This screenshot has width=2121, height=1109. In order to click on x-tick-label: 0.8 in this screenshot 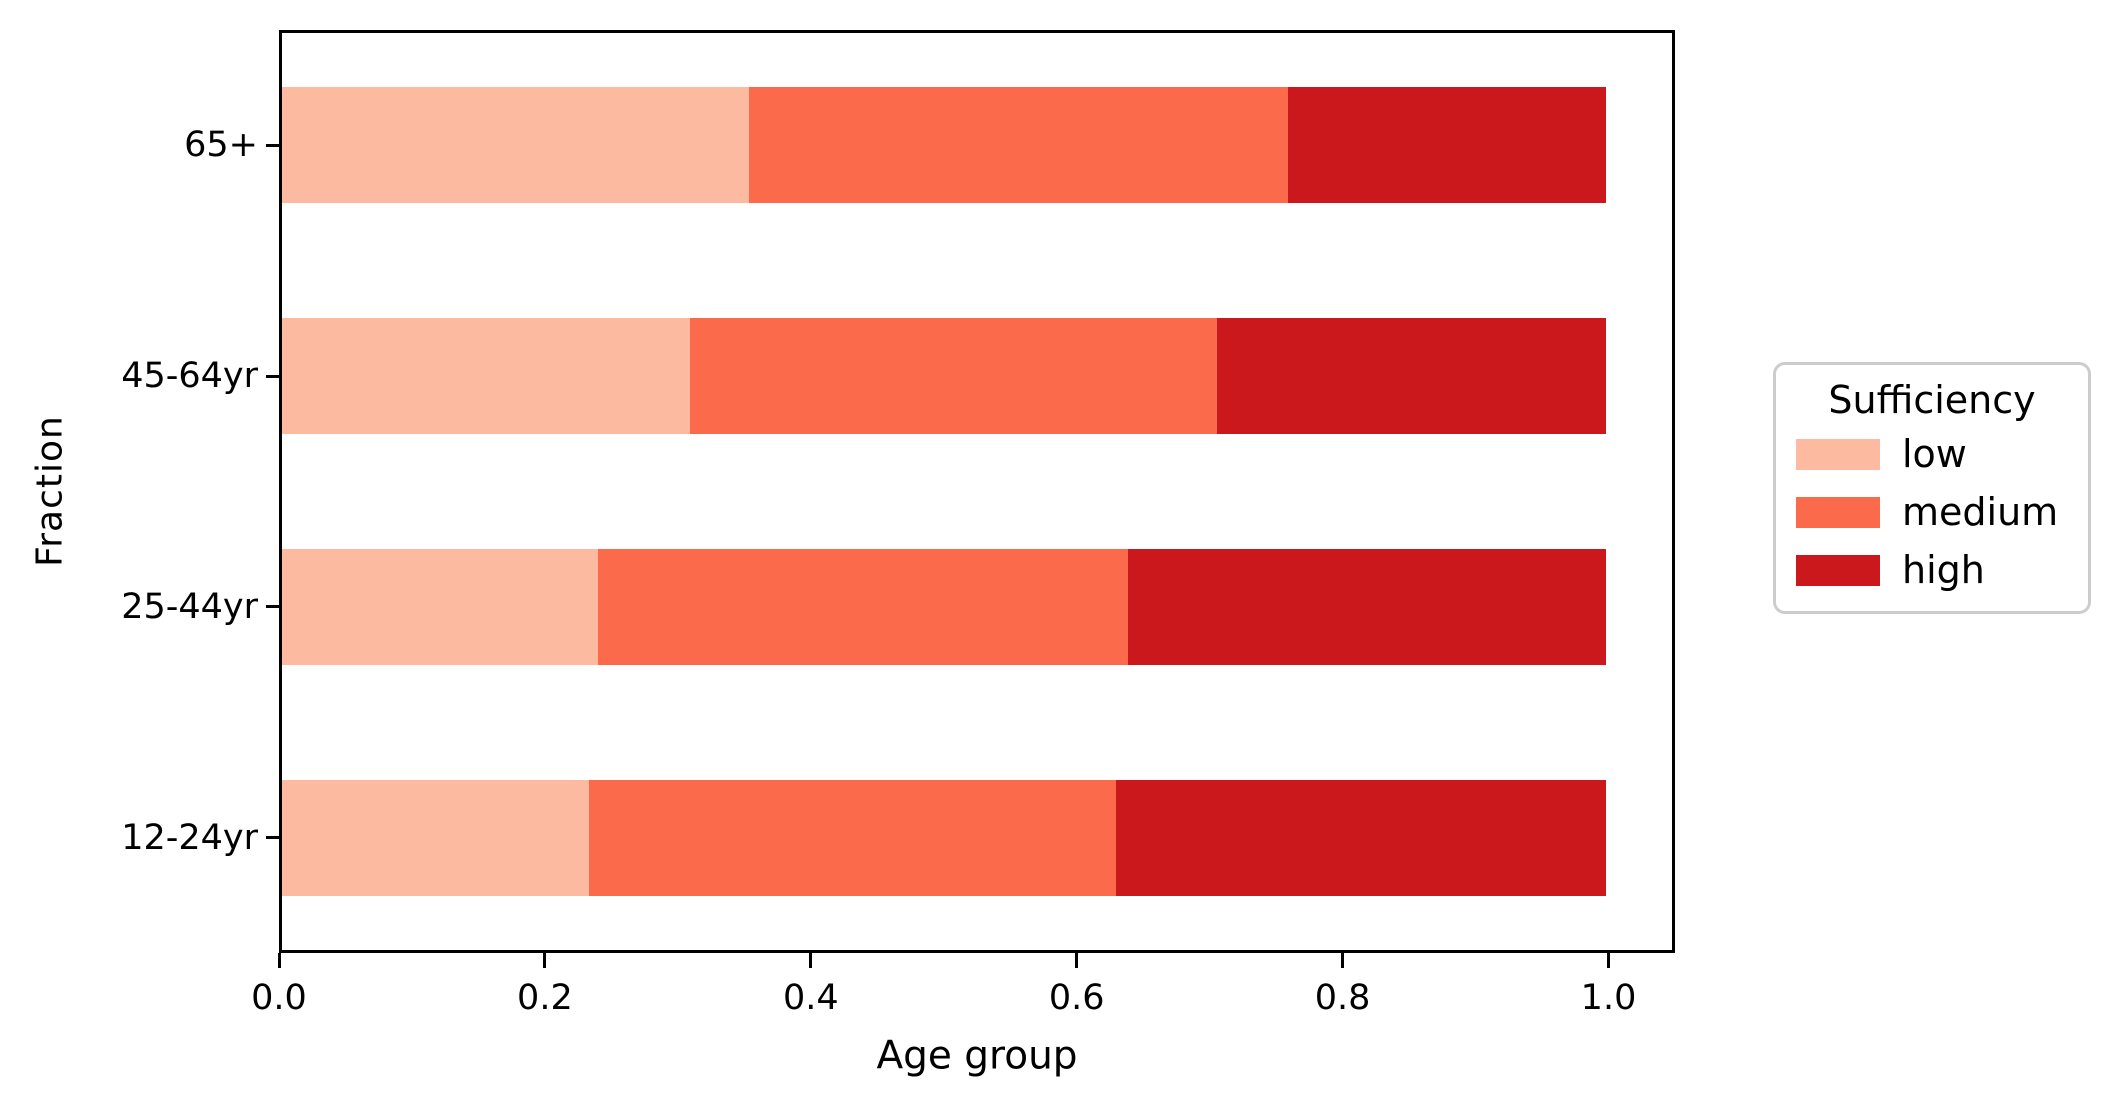, I will do `click(1342, 998)`.